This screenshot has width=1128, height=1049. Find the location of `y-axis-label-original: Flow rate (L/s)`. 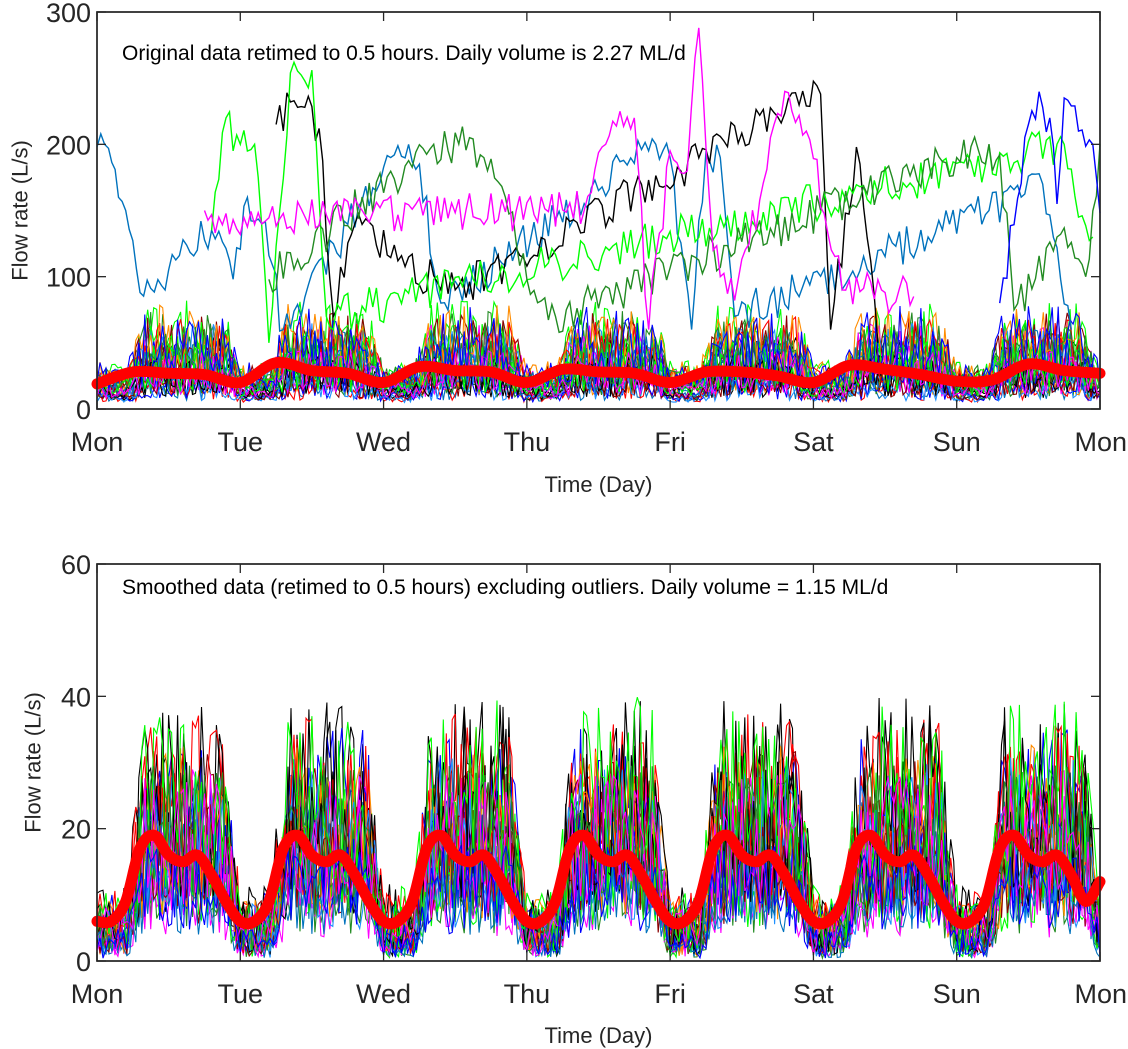

y-axis-label-original: Flow rate (L/s) is located at coordinates (20, 210).